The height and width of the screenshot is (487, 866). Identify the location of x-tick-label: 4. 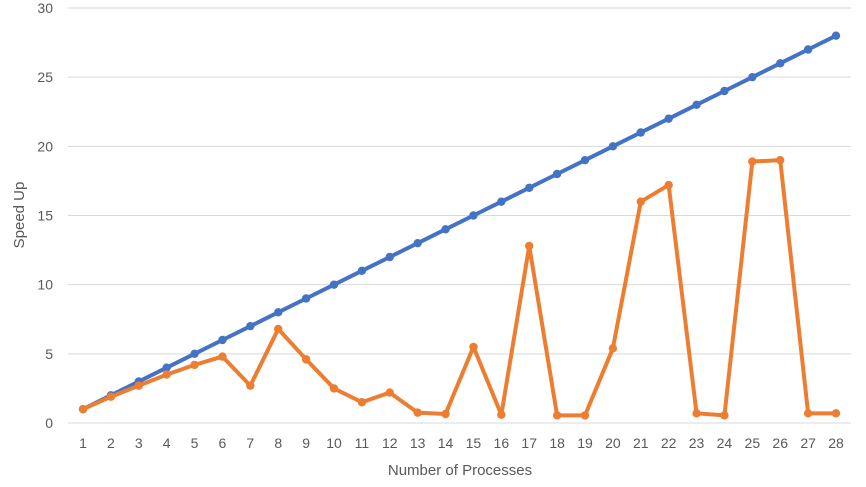
(167, 443).